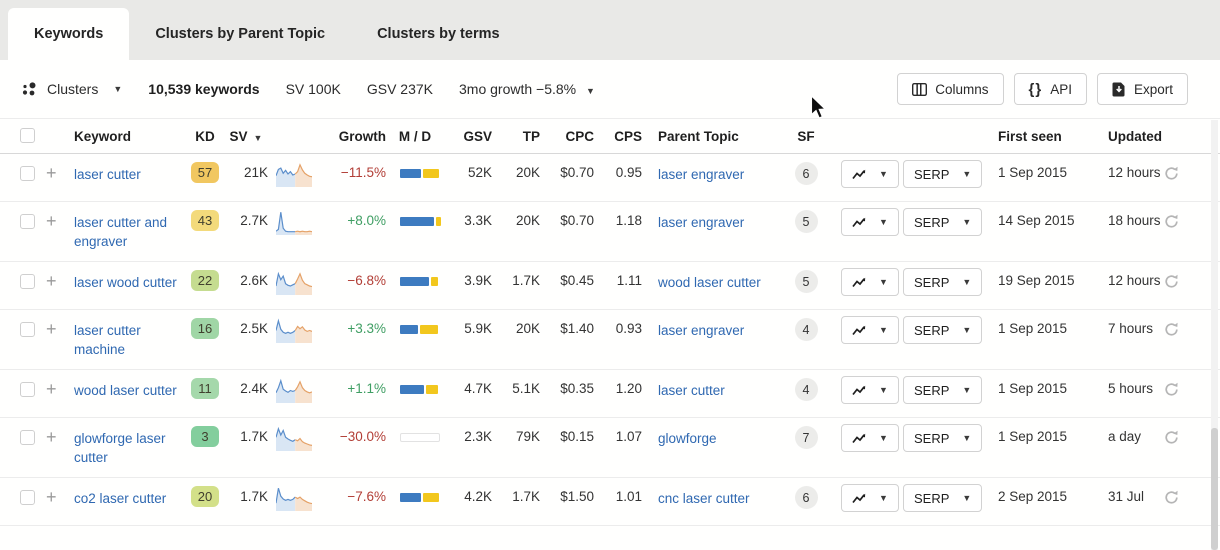  Describe the element at coordinates (687, 438) in the screenshot. I see `parent-topic-link: glowforge` at that location.